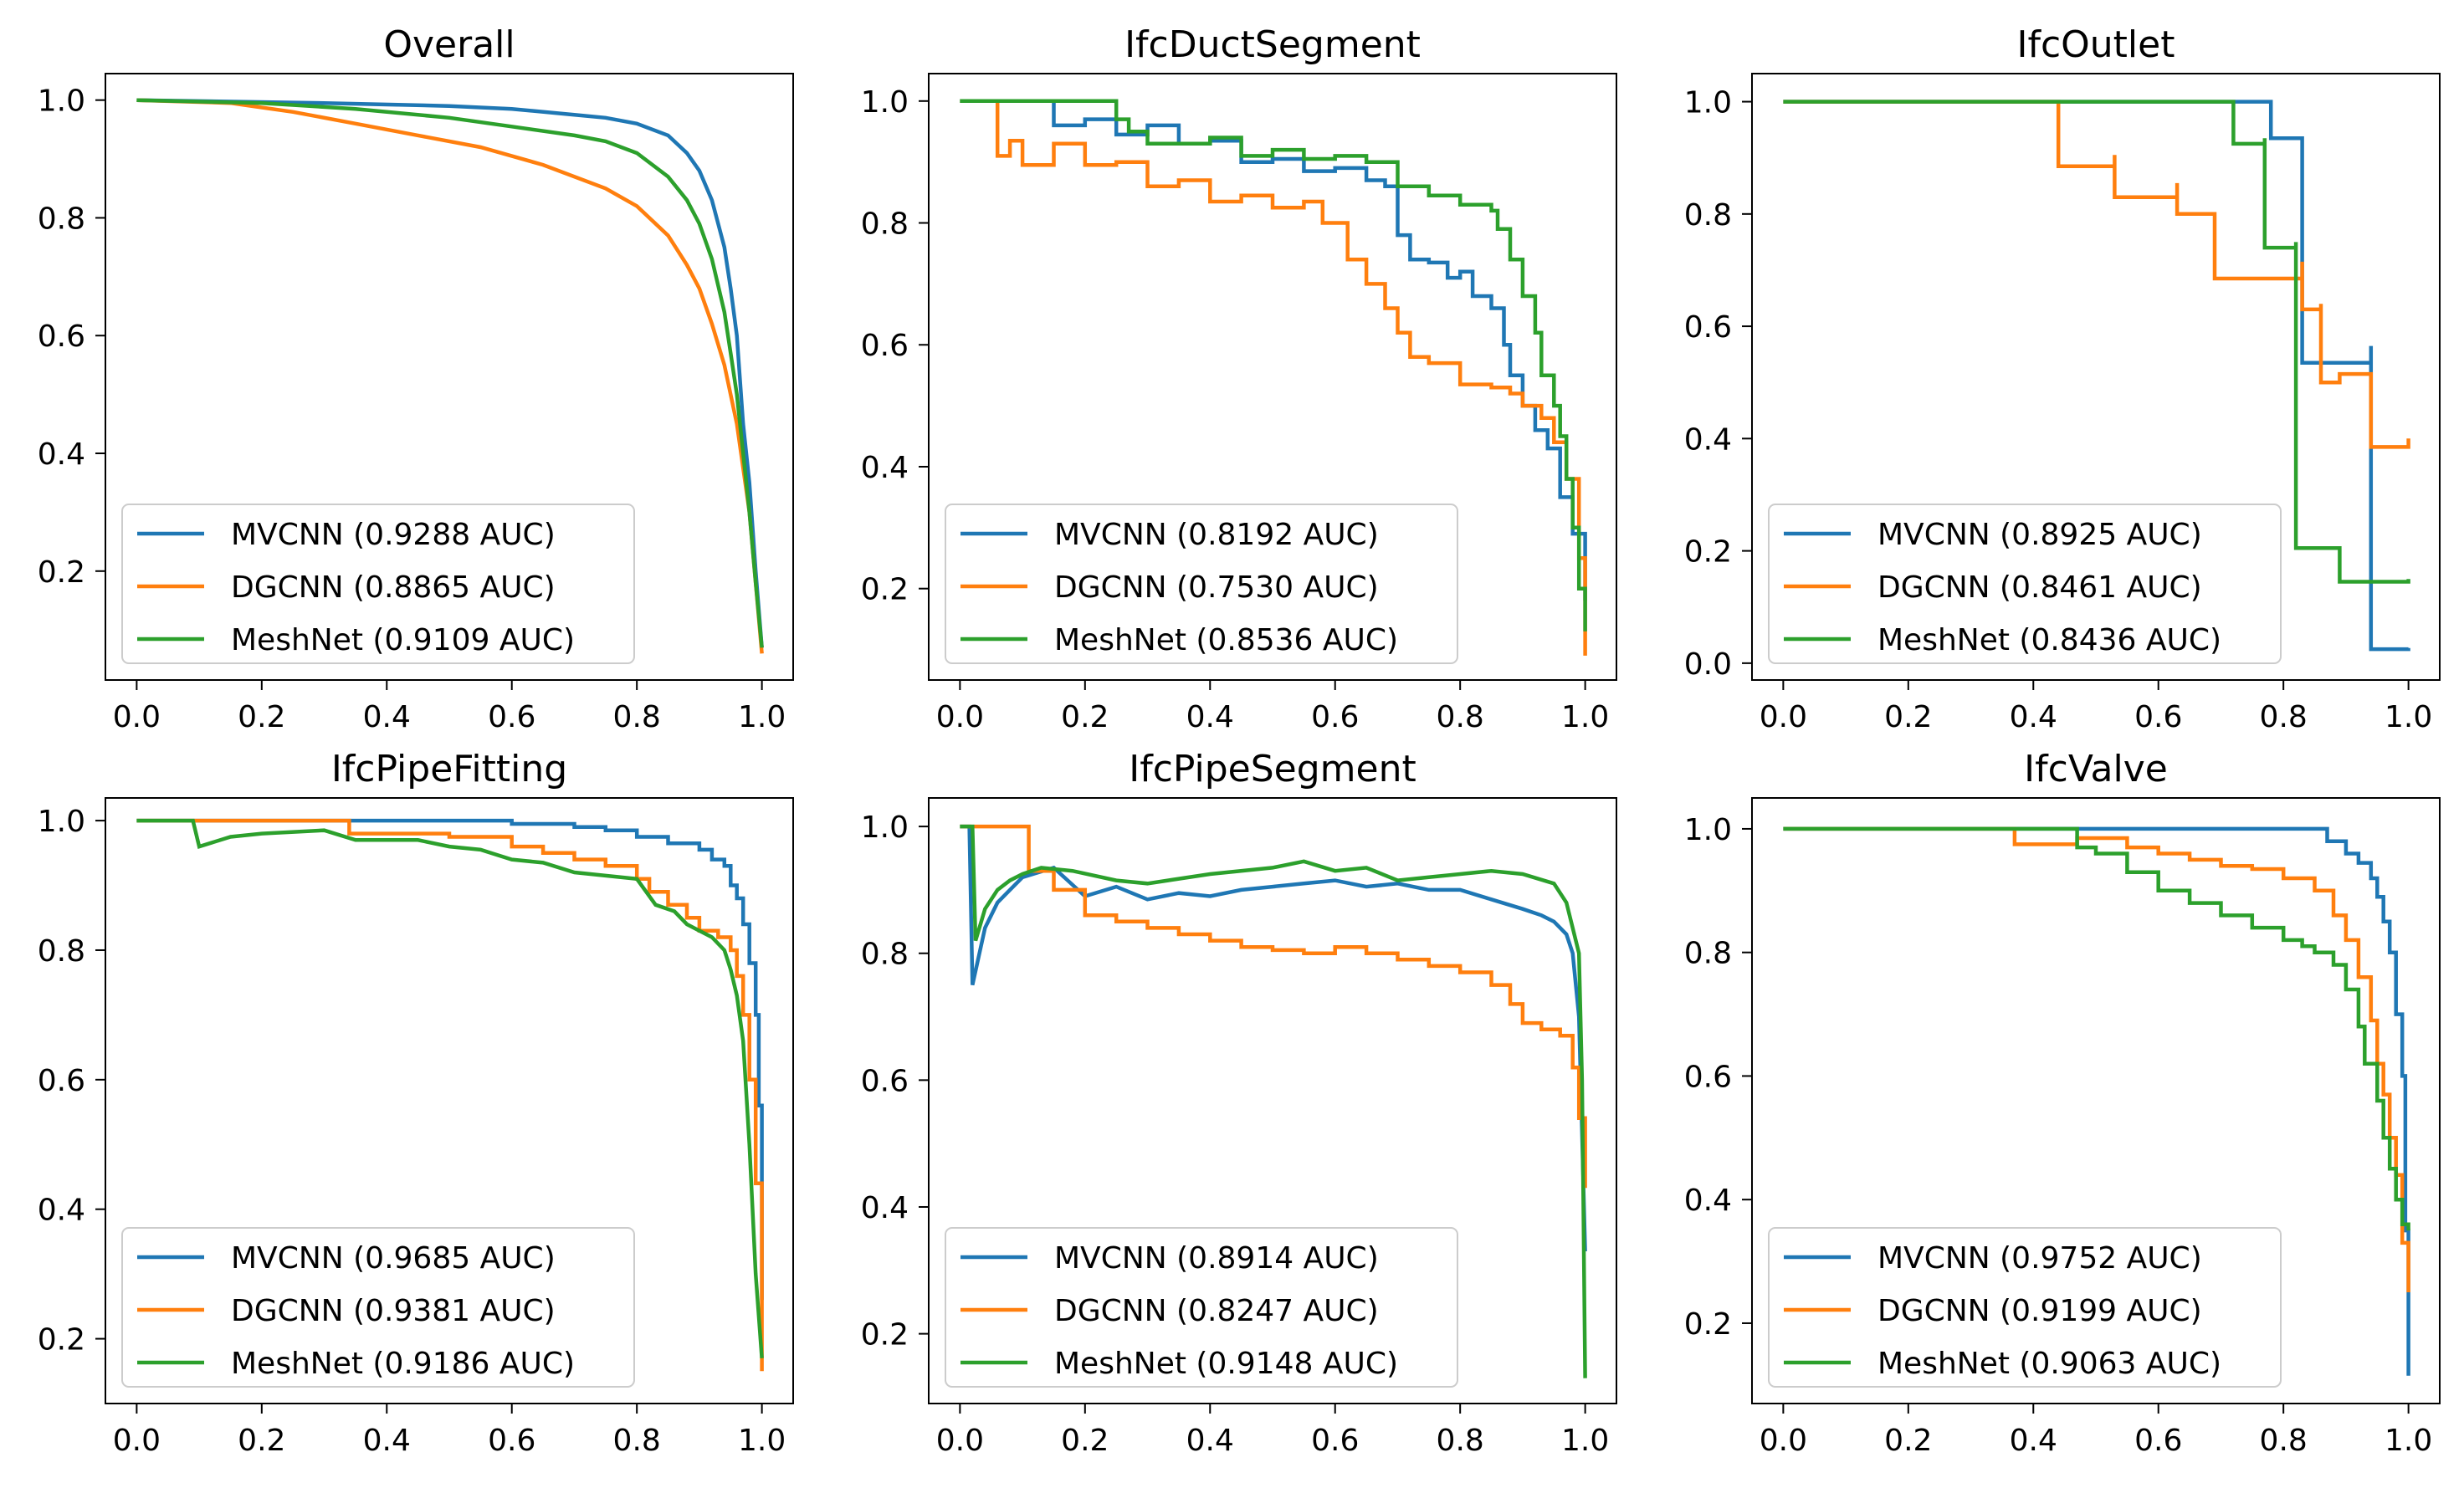 The width and height of the screenshot is (2464, 1488). Describe the element at coordinates (393, 535) in the screenshot. I see `legend-entry: MVCNN (0.9288 AUC)` at that location.